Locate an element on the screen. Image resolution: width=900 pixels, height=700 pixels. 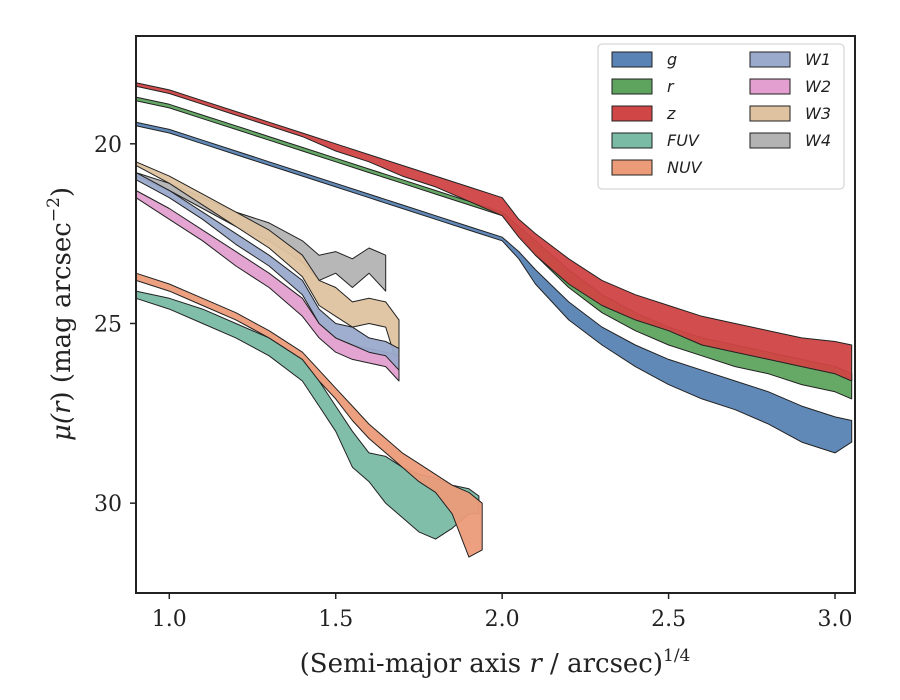
legend-swatch-nuv is located at coordinates (632, 167).